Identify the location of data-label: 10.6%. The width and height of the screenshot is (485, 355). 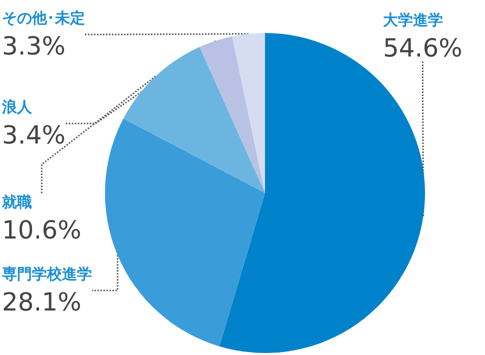
(42, 230).